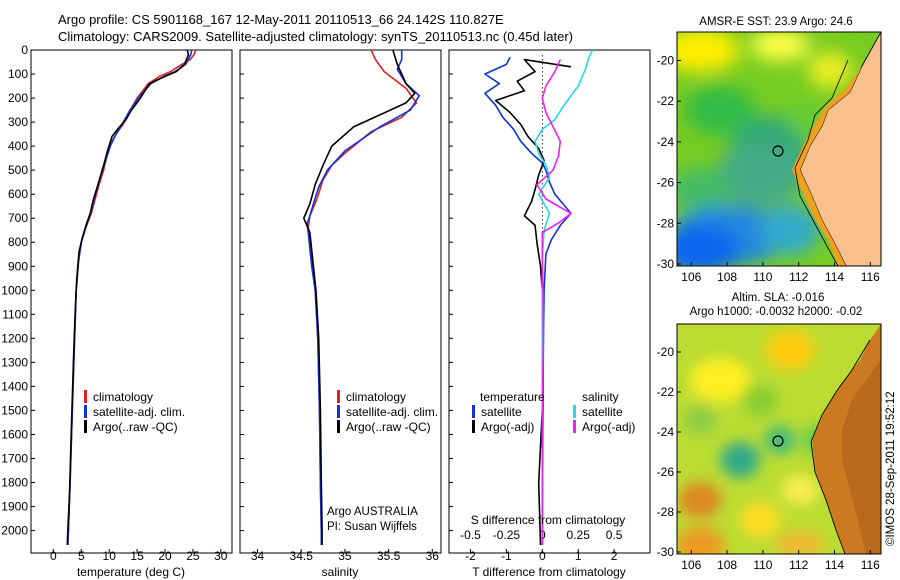  I want to click on depth-tick-label: 700, so click(18, 218).